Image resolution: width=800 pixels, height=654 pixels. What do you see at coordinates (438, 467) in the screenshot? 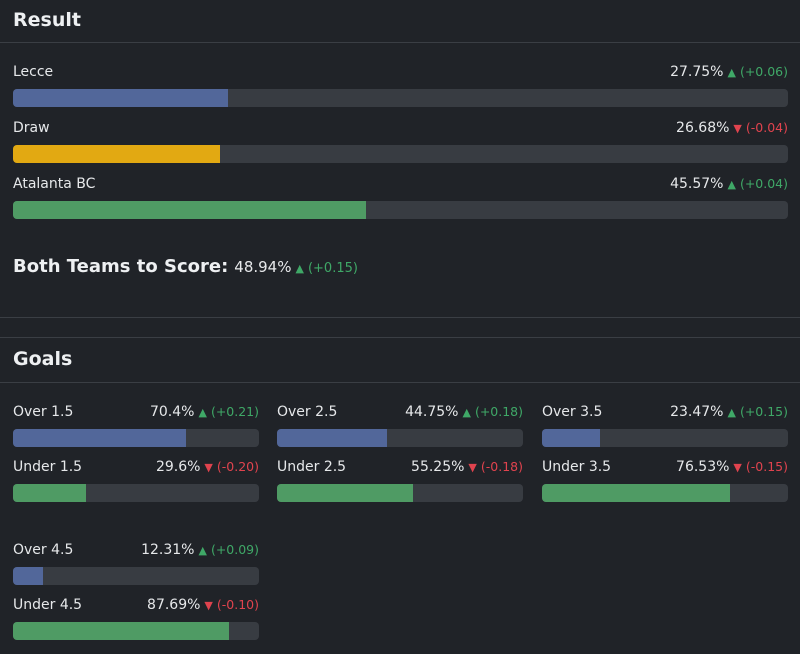
I see `goals-under-1-percentage: 55.25%` at bounding box center [438, 467].